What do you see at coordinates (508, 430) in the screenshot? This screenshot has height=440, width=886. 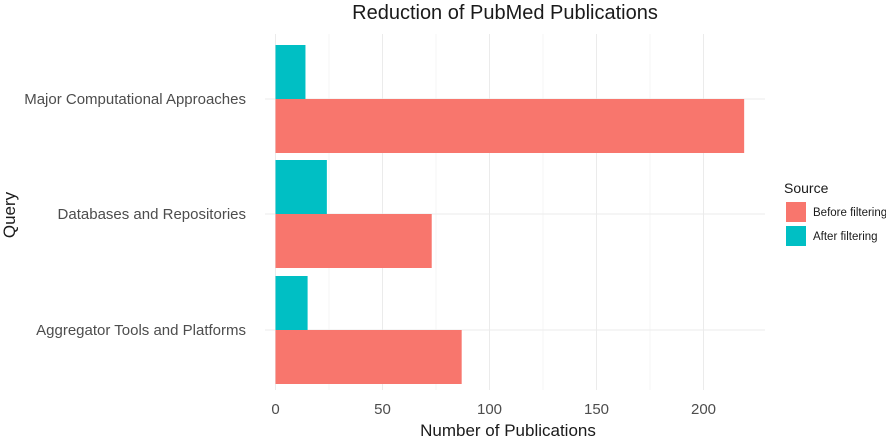 I see `x-axis-title: Number of Publications` at bounding box center [508, 430].